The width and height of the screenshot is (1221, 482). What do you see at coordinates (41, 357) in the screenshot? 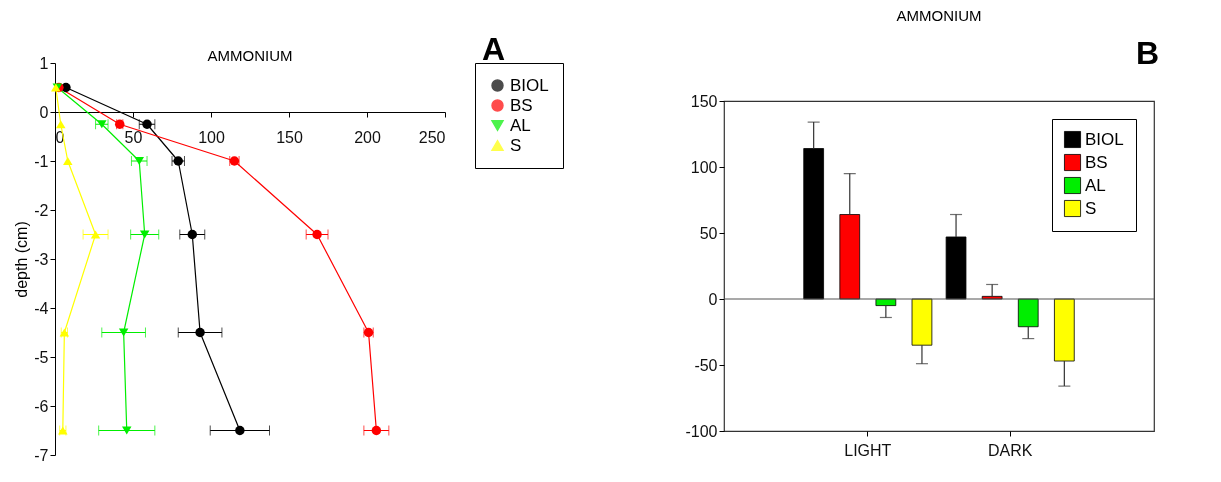
I see `y-tick-label: -5` at bounding box center [41, 357].